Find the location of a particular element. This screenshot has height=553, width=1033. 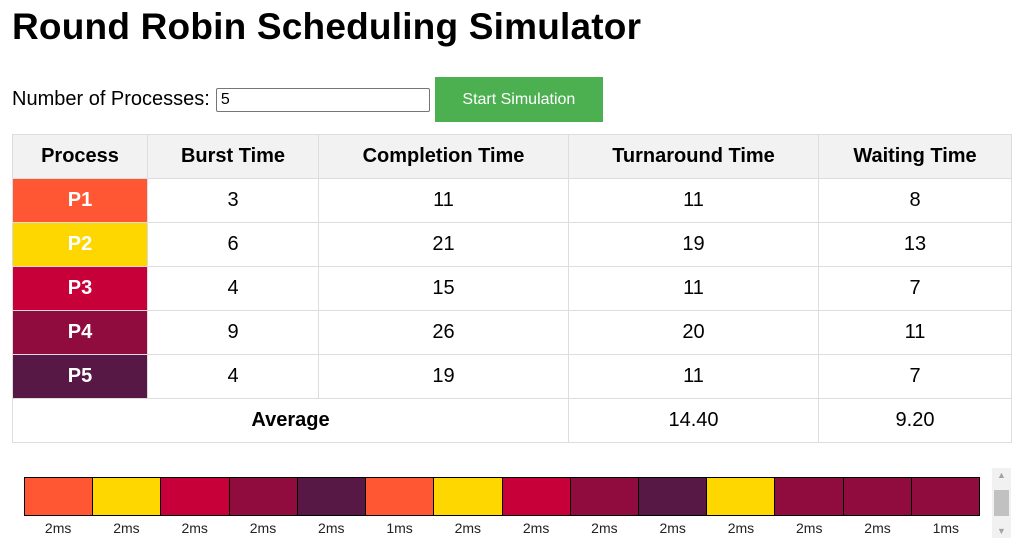

turnaround-time-cell: 19 is located at coordinates (693, 244).